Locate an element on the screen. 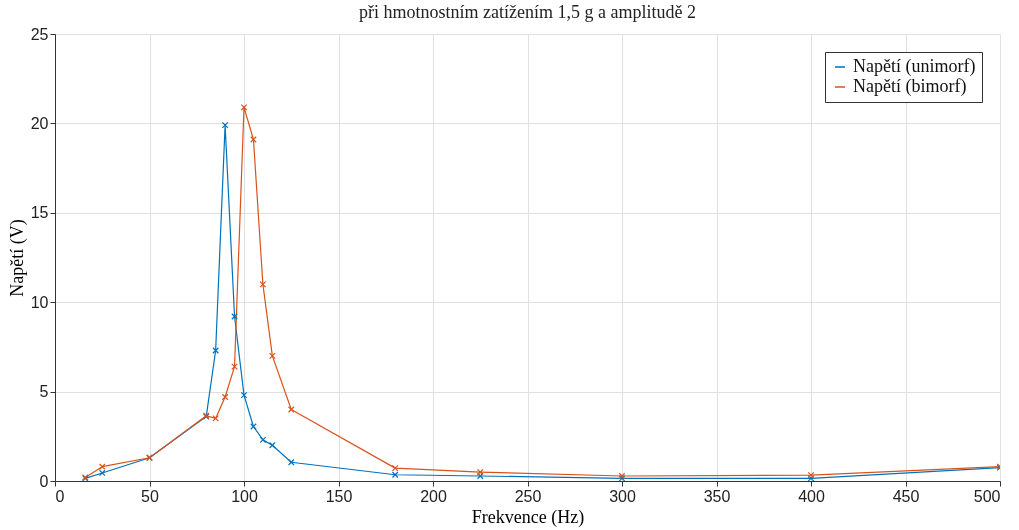 This screenshot has height=530, width=1019. y-tick-label: 5 is located at coordinates (44, 392).